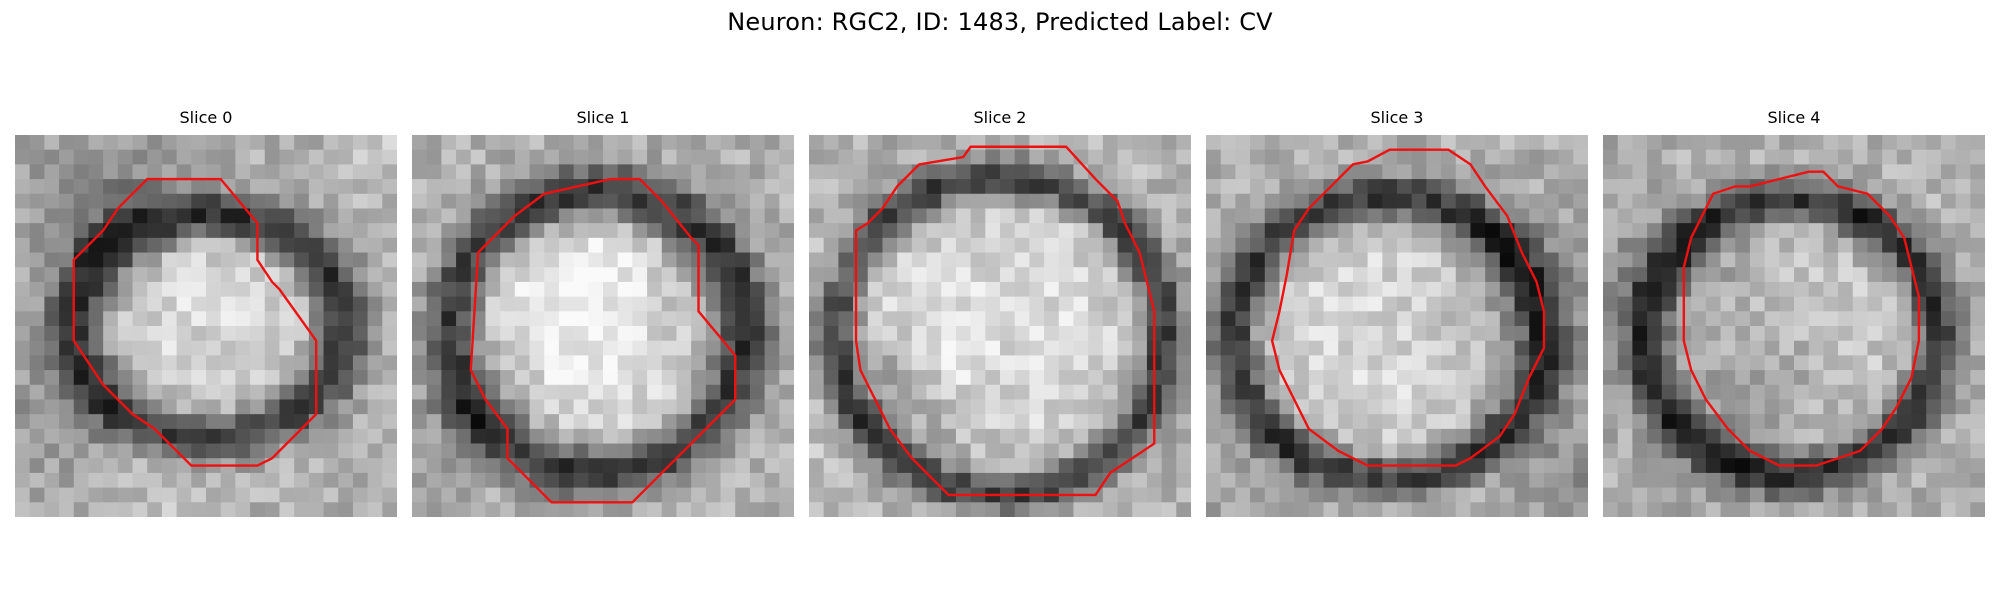  I want to click on slice-title-4: Slice 4, so click(1794, 117).